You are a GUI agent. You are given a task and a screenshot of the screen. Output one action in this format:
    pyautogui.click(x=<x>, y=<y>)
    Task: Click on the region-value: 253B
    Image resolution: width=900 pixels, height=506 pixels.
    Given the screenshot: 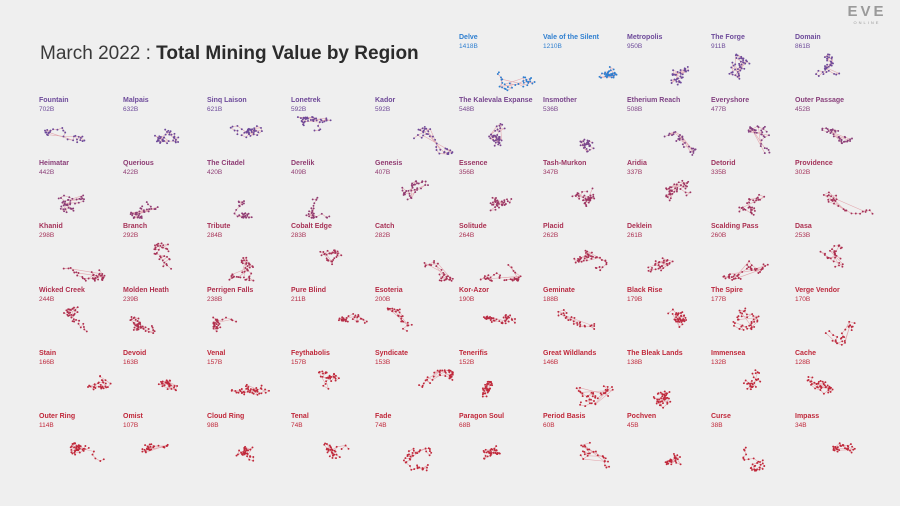 What is the action you would take?
    pyautogui.click(x=803, y=235)
    